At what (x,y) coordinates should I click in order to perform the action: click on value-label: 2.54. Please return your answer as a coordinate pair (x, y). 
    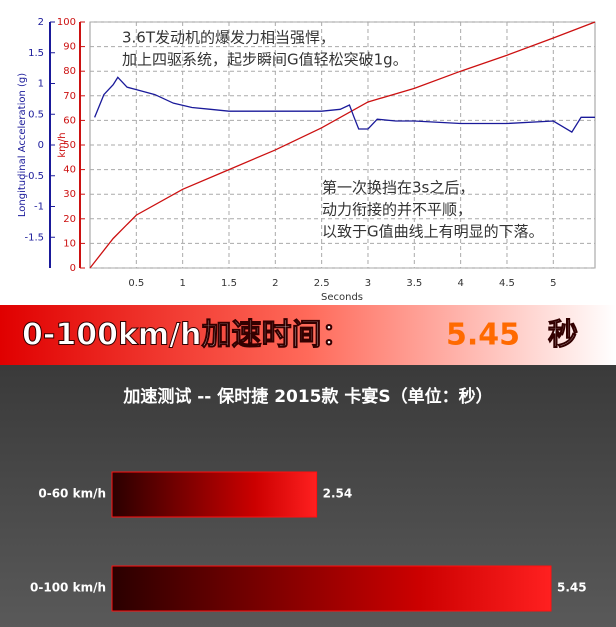
    Looking at the image, I should click on (338, 494).